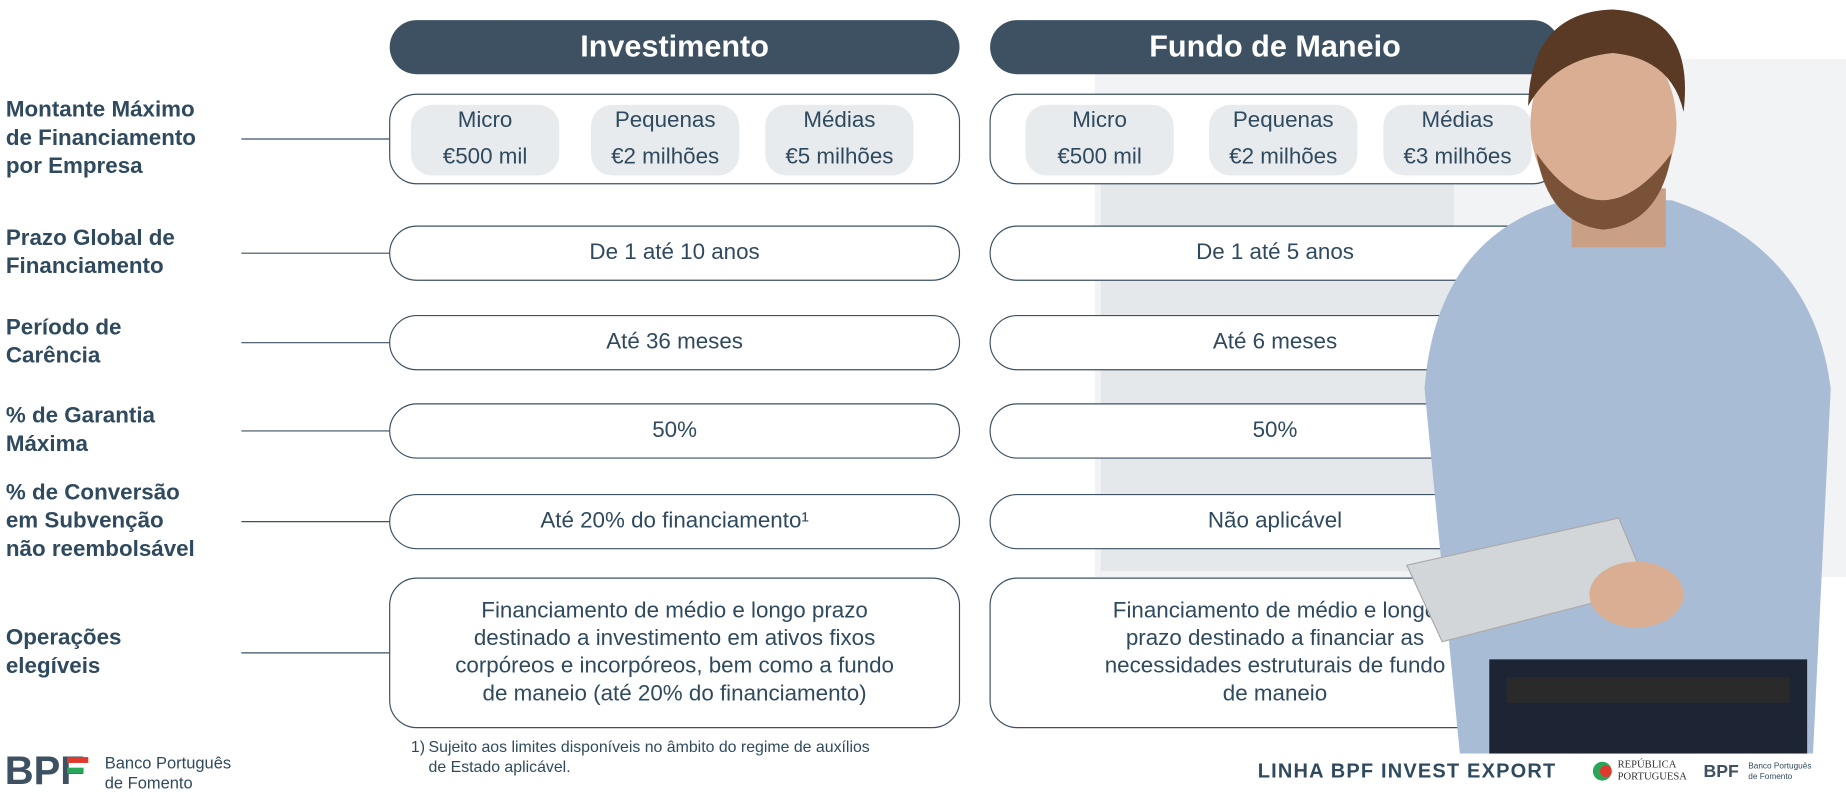 The image size is (1846, 796). Describe the element at coordinates (47, 443) in the screenshot. I see `row-label: Máxima` at that location.